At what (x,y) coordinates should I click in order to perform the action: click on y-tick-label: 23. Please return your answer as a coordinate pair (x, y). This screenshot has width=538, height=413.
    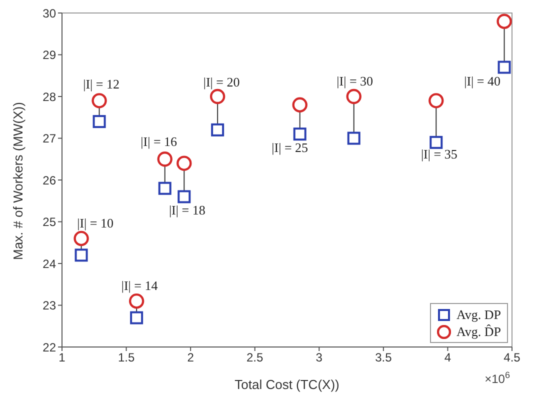
    Looking at the image, I should click on (49, 305).